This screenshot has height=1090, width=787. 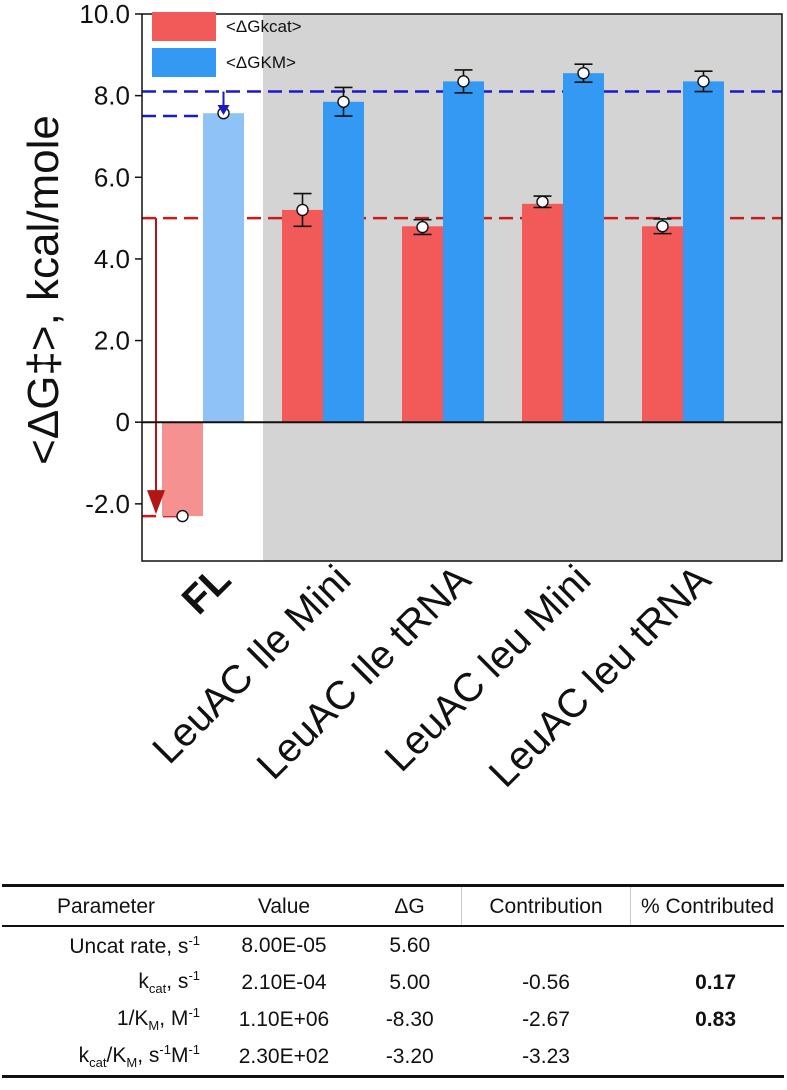 I want to click on y-axis: 10.0 8.0 6.0 4.0 2.0 0 -2.0, so click(x=110, y=259).